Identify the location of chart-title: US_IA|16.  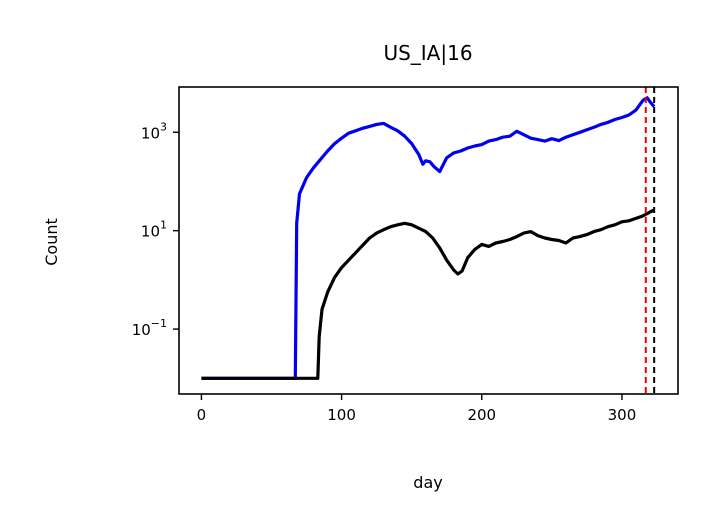
(427, 53).